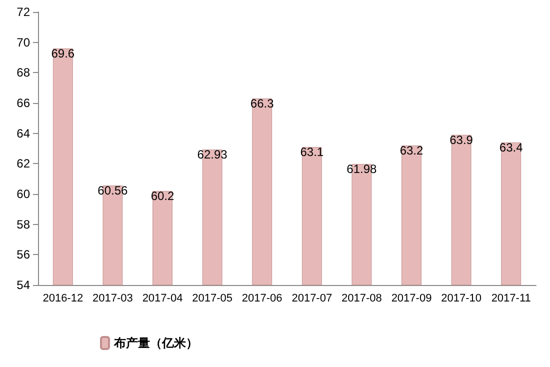  Describe the element at coordinates (312, 298) in the screenshot. I see `x-tick-label: 2017-07` at that location.